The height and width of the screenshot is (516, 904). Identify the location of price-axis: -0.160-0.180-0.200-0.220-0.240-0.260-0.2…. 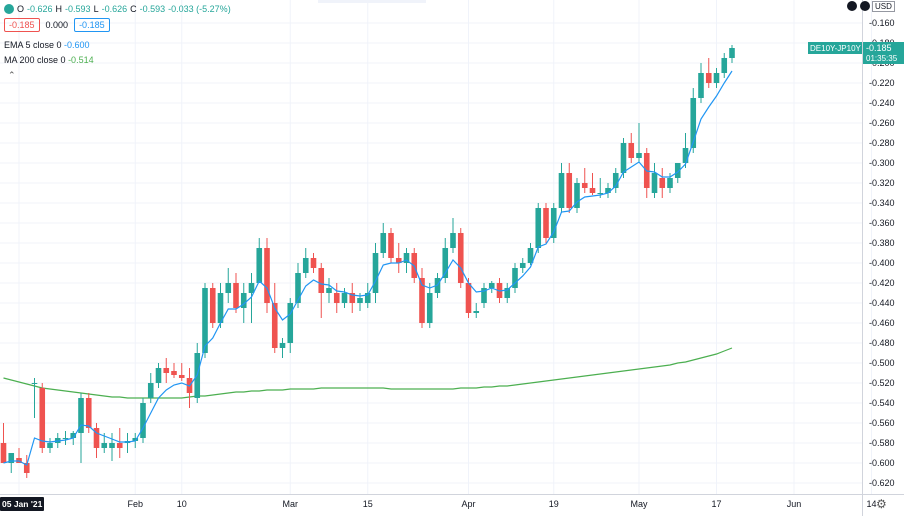
(878, 258).